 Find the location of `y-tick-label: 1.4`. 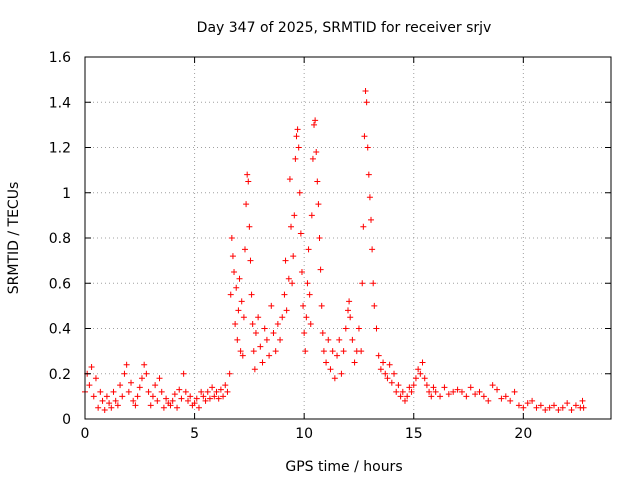

y-tick-label: 1.4 is located at coordinates (60, 103).